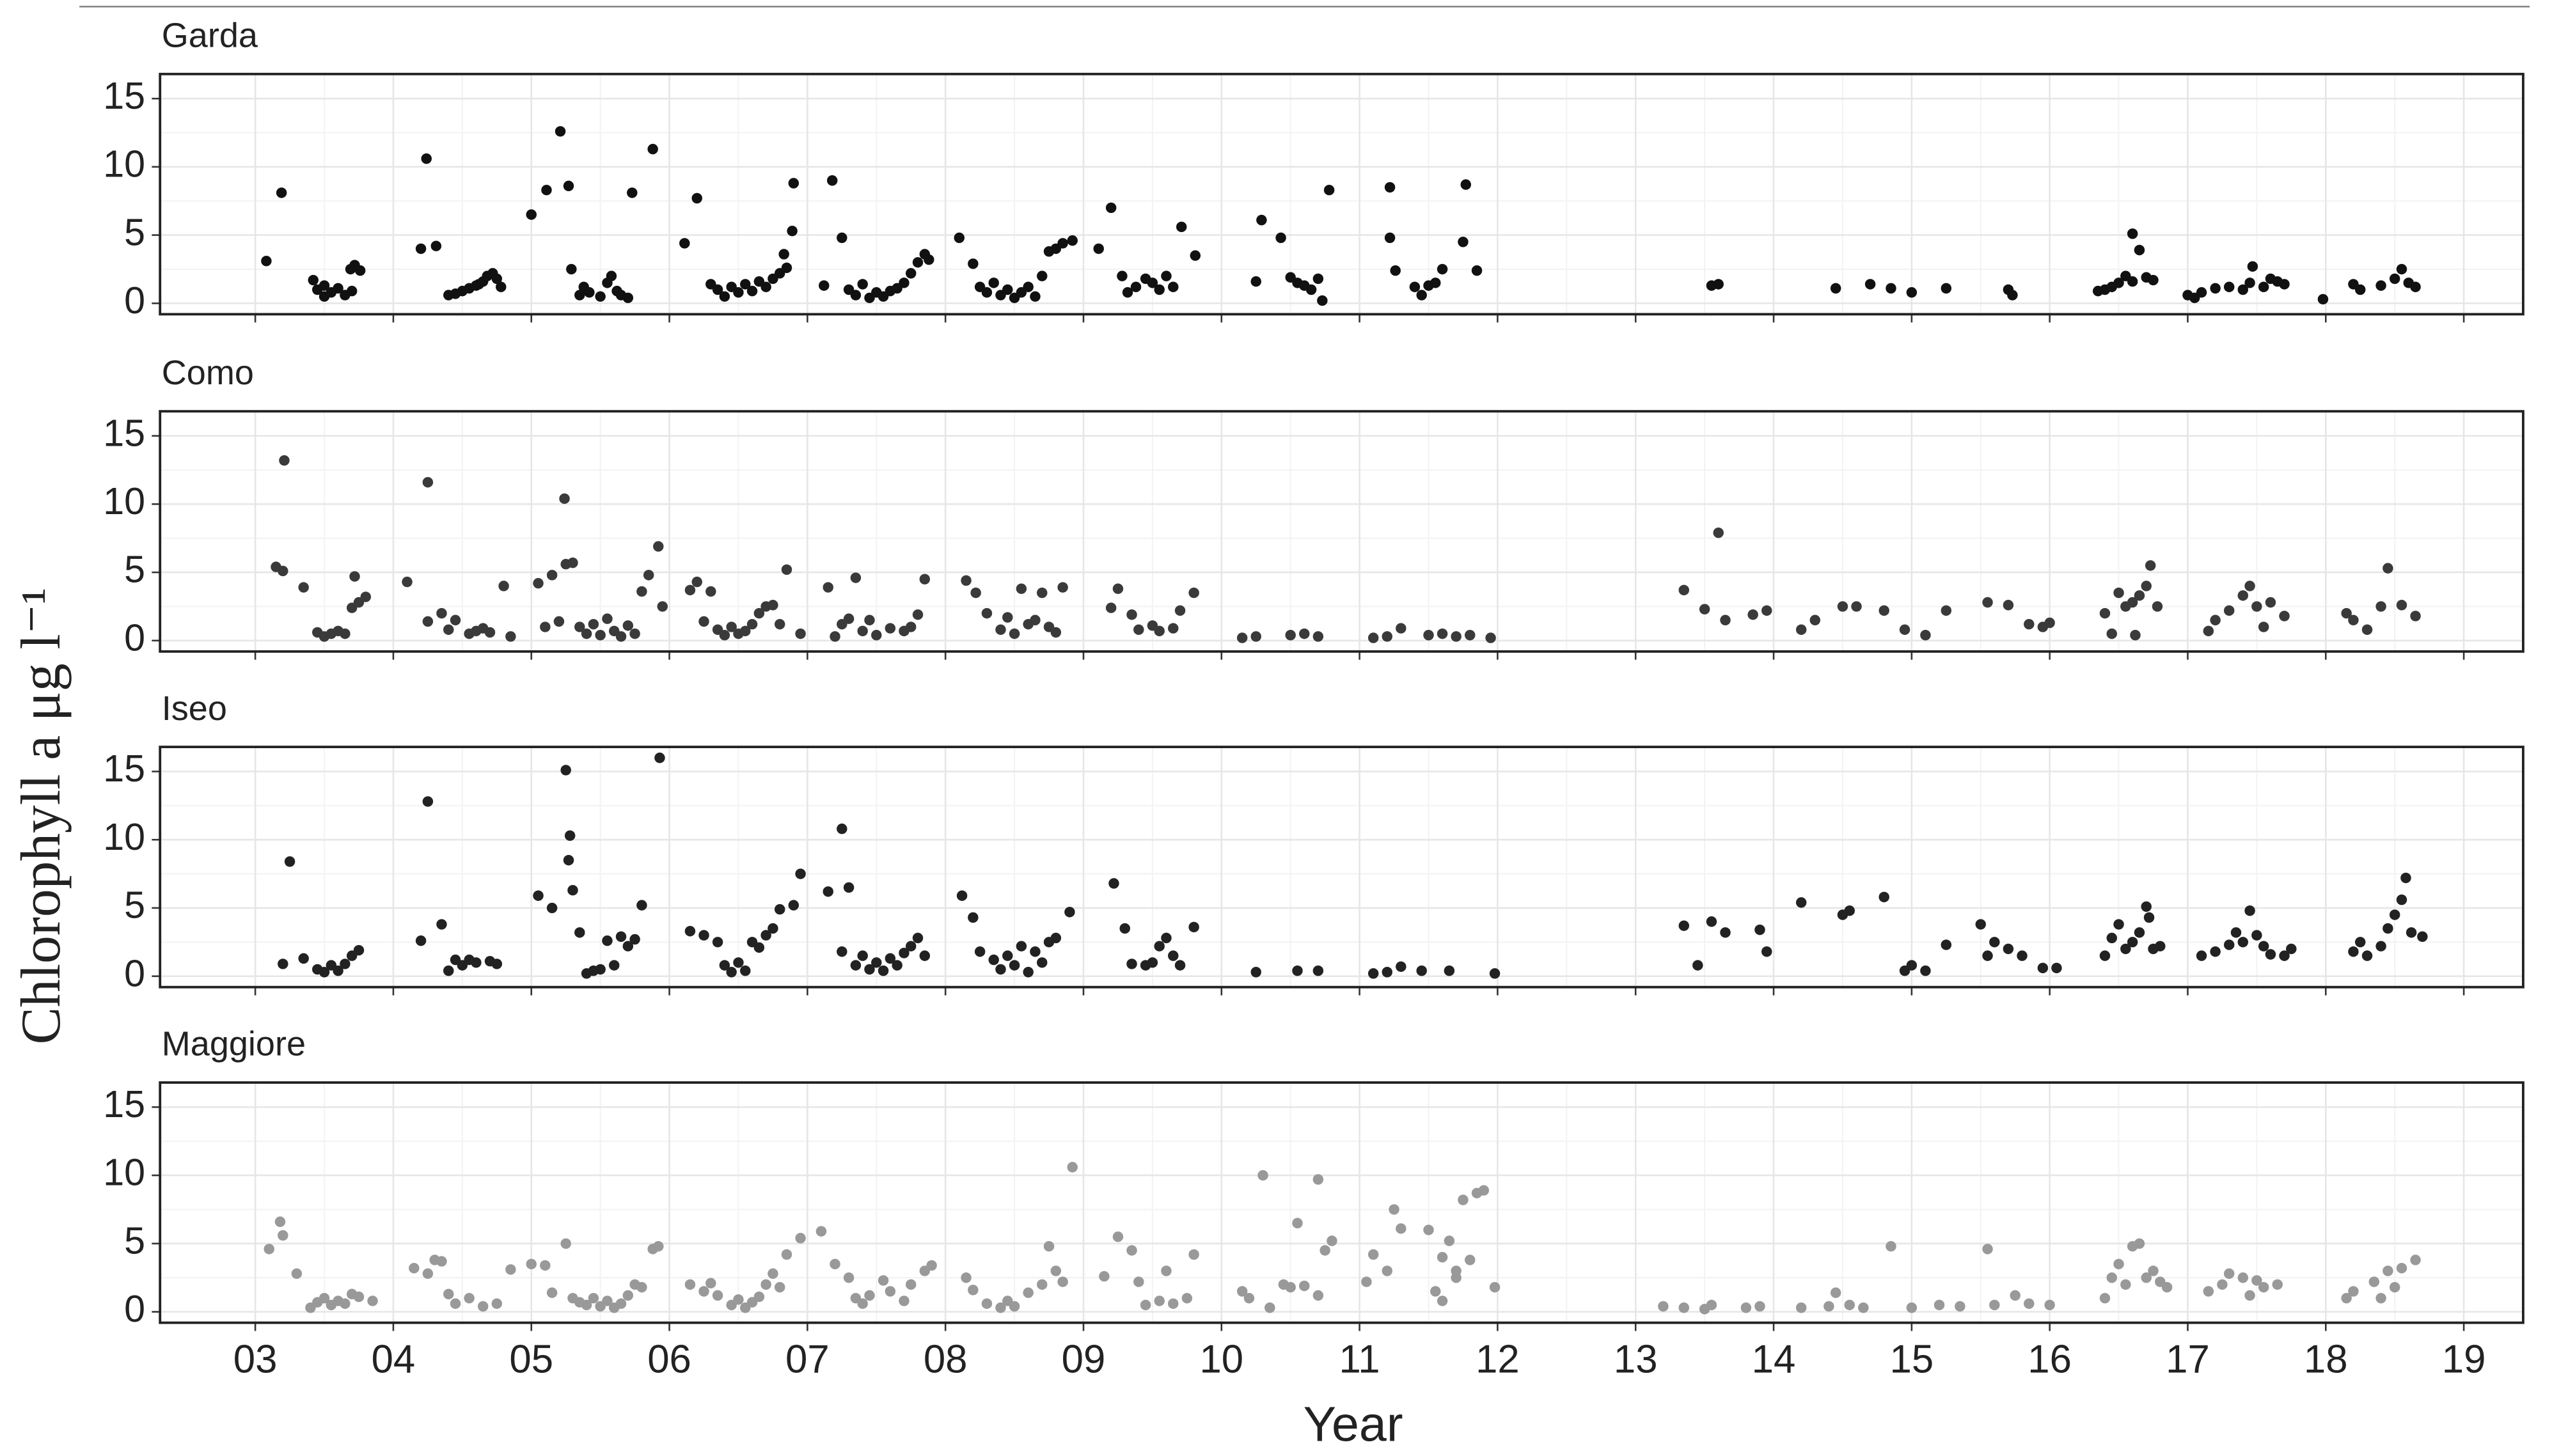  What do you see at coordinates (2326, 1360) in the screenshot?
I see `x-tick-label: 18` at bounding box center [2326, 1360].